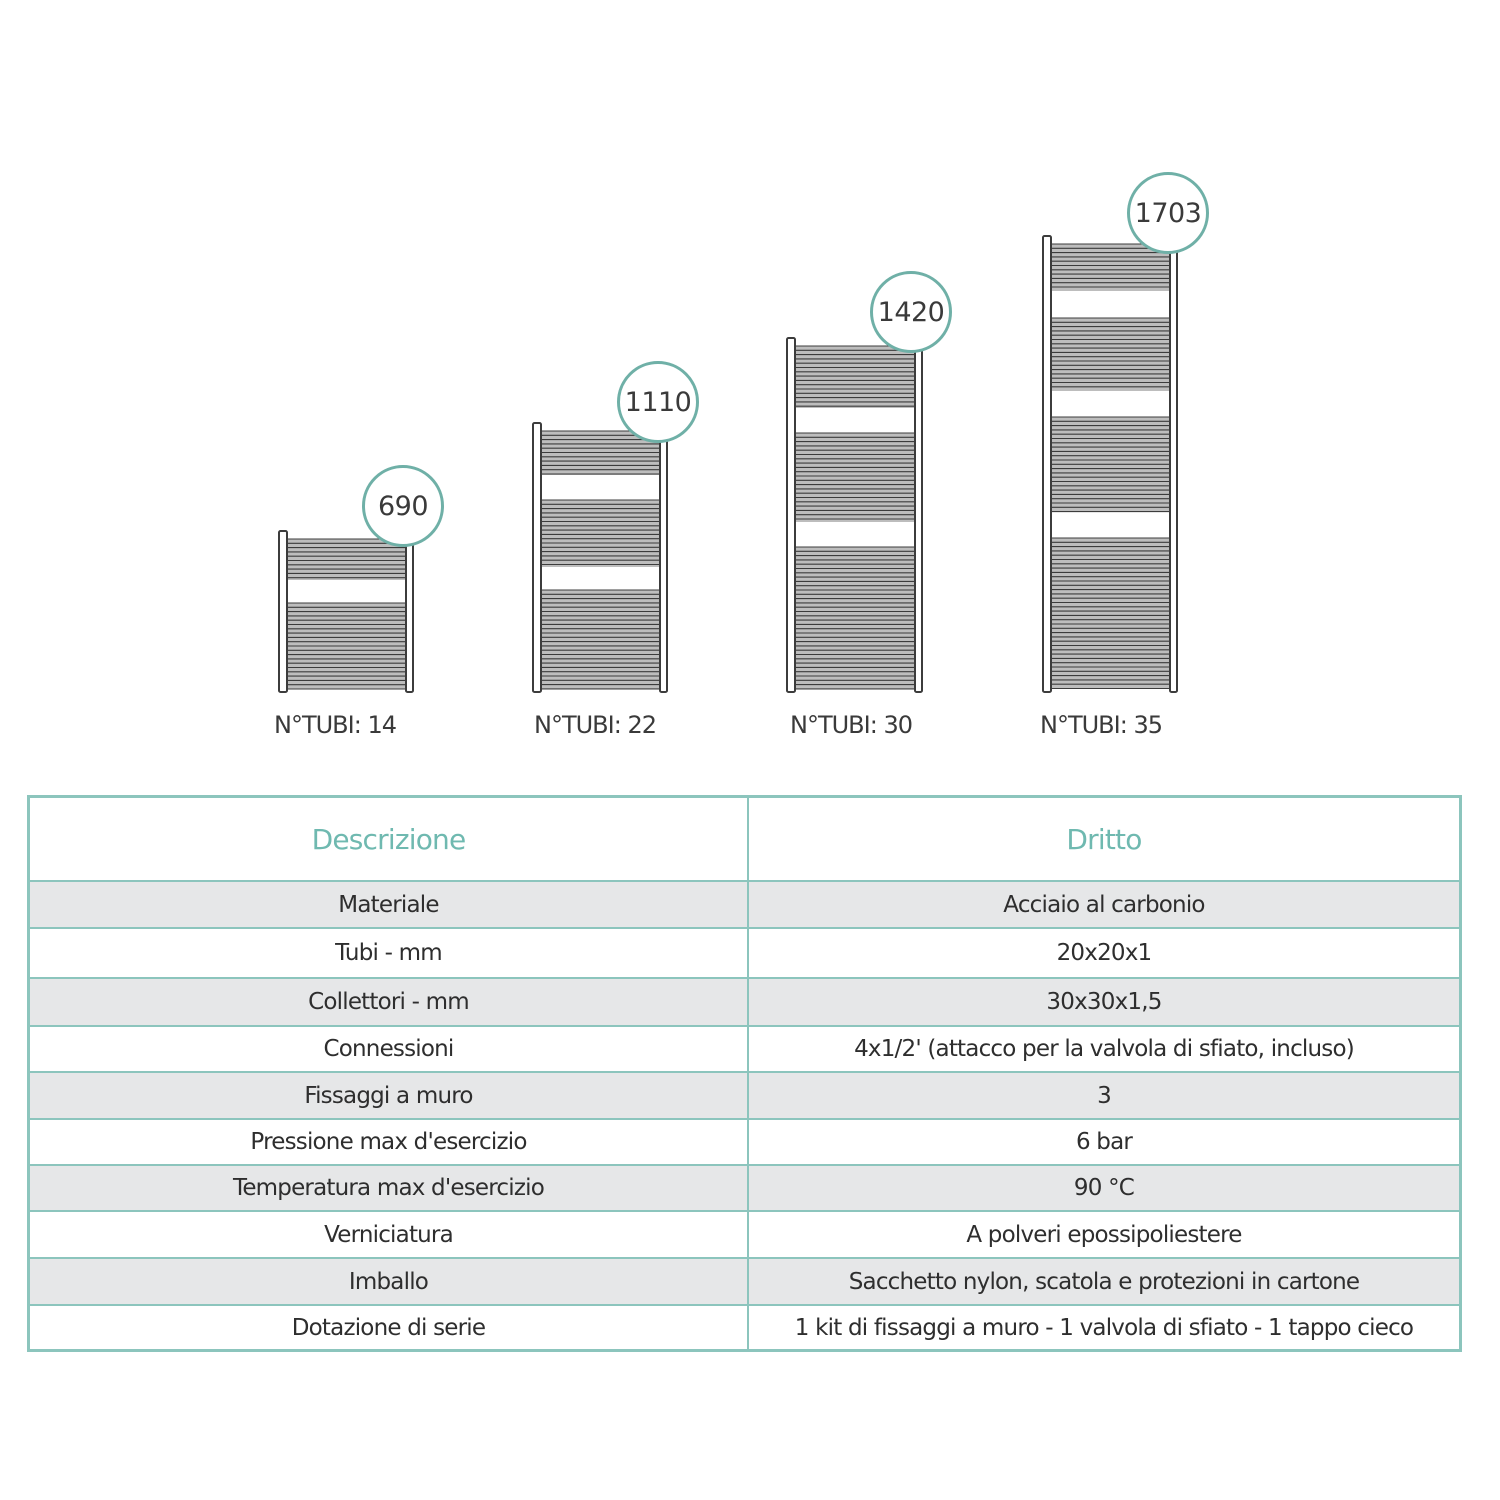 The height and width of the screenshot is (1500, 1500). I want to click on spec-value: Acciaio al carbonio, so click(1104, 904).